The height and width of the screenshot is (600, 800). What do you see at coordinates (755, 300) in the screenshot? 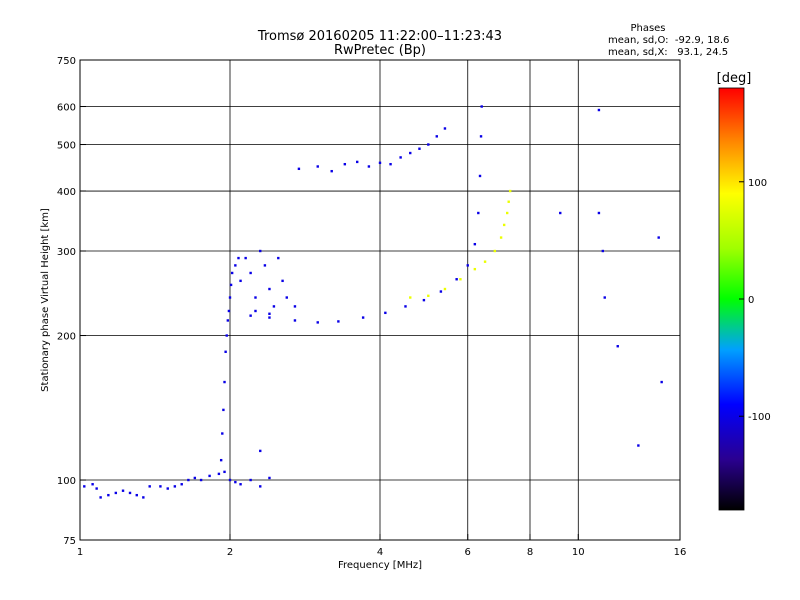
I see `colorbar-ticks: 100 0 -100` at bounding box center [755, 300].